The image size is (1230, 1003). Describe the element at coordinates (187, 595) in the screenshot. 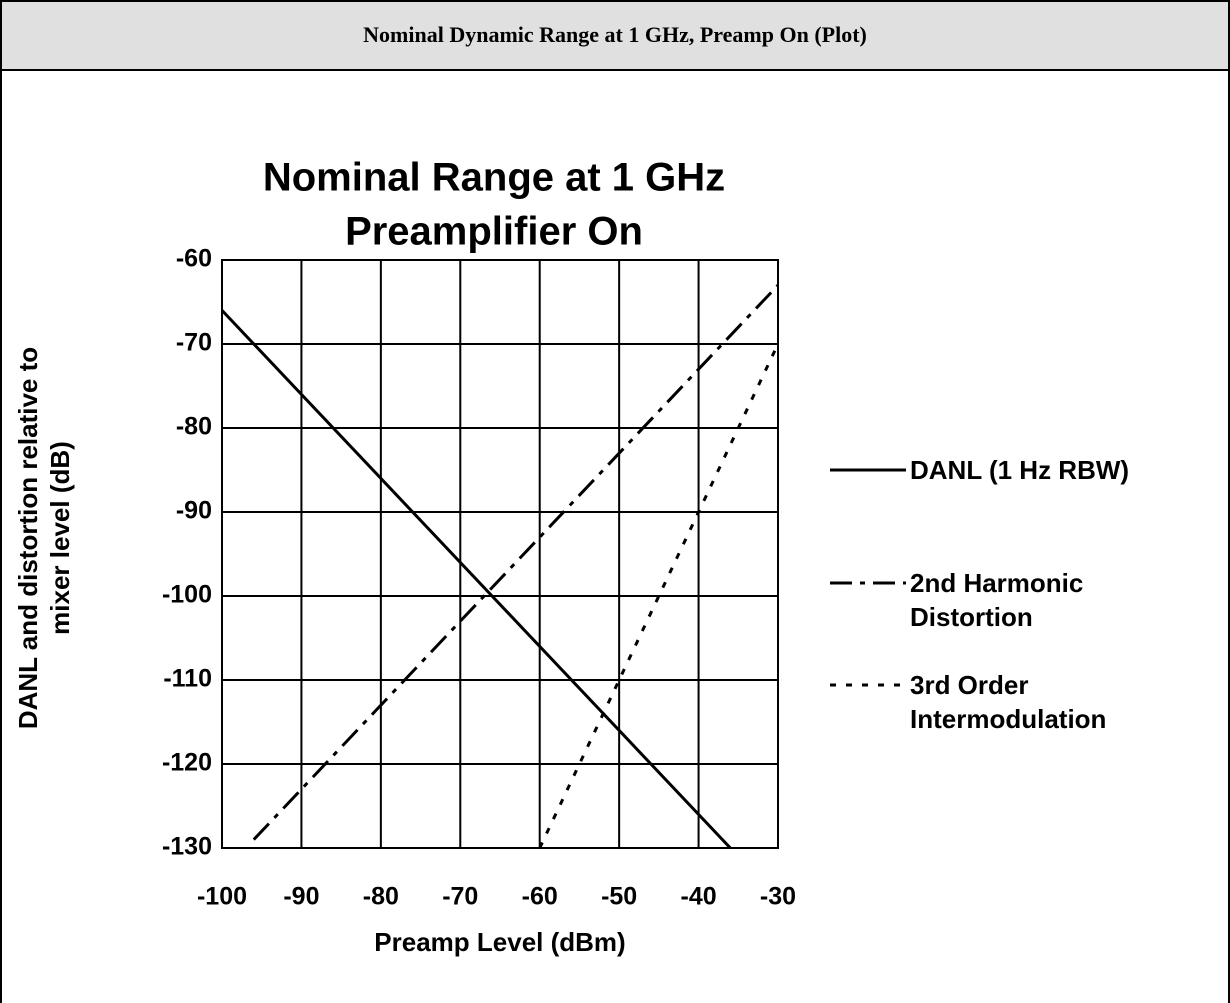

I see `y-tick-label: -100` at that location.